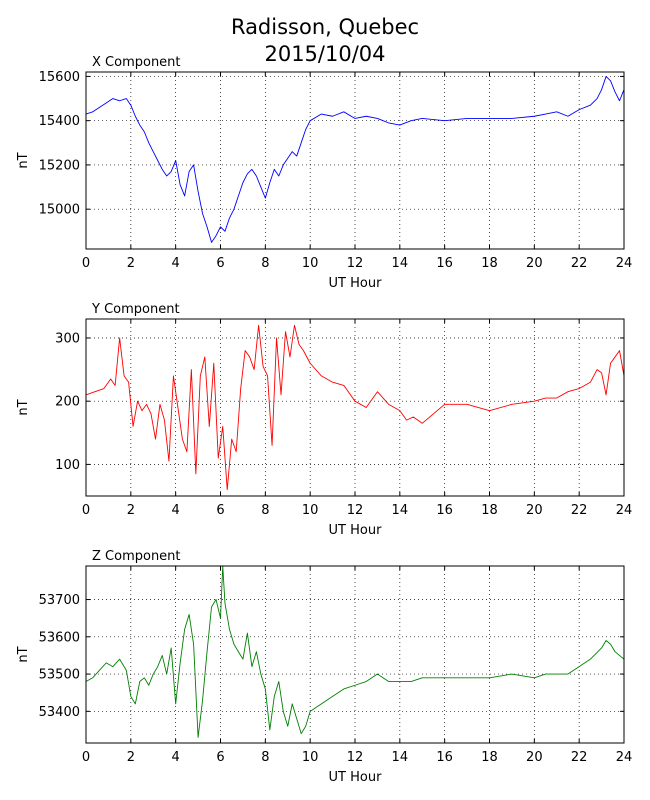 The width and height of the screenshot is (650, 800). I want to click on x-x-tick-label-0: 0, so click(86, 263).